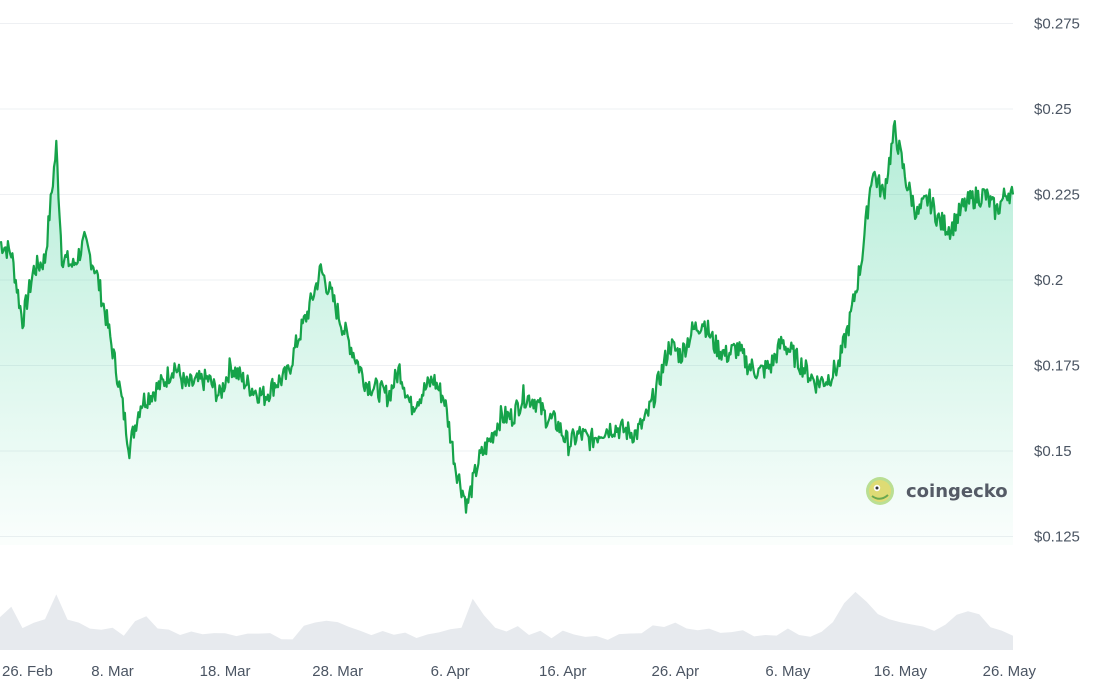  What do you see at coordinates (1048, 280) in the screenshot?
I see `y-tick-label: $0.2` at bounding box center [1048, 280].